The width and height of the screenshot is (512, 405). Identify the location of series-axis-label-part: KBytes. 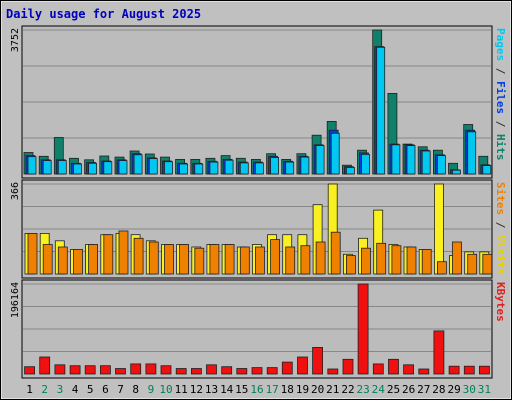
(500, 302).